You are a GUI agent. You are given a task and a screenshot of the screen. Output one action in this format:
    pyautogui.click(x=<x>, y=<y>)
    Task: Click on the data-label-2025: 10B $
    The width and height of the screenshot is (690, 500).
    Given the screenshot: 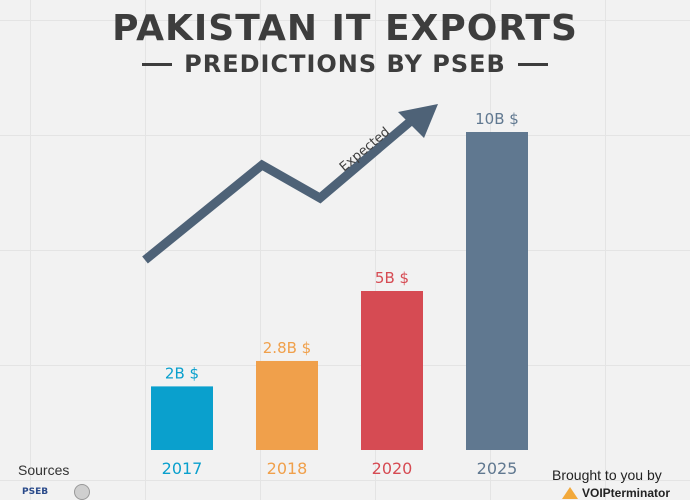 What is the action you would take?
    pyautogui.click(x=497, y=119)
    